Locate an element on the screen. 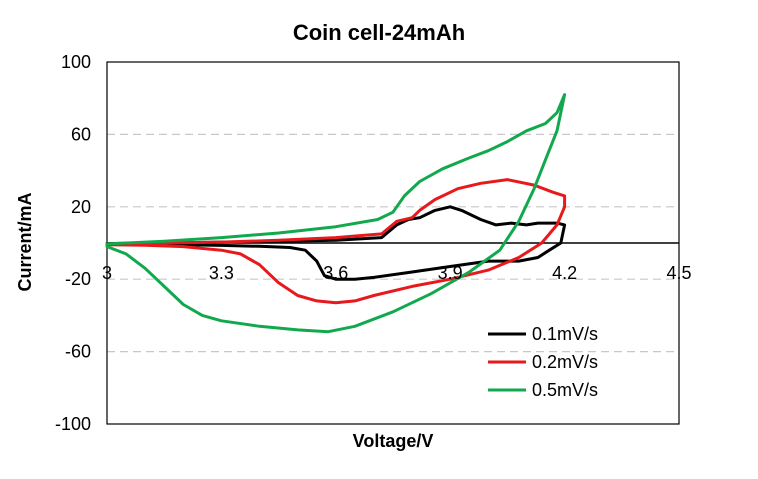 The height and width of the screenshot is (479, 758). x-tick-label: 3.3 is located at coordinates (221, 273).